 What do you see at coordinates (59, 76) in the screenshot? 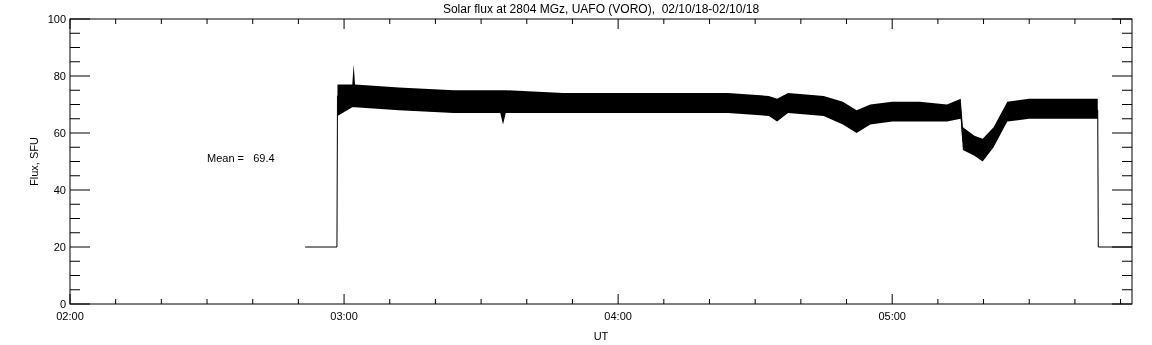
I see `y-tick-label: 80` at bounding box center [59, 76].